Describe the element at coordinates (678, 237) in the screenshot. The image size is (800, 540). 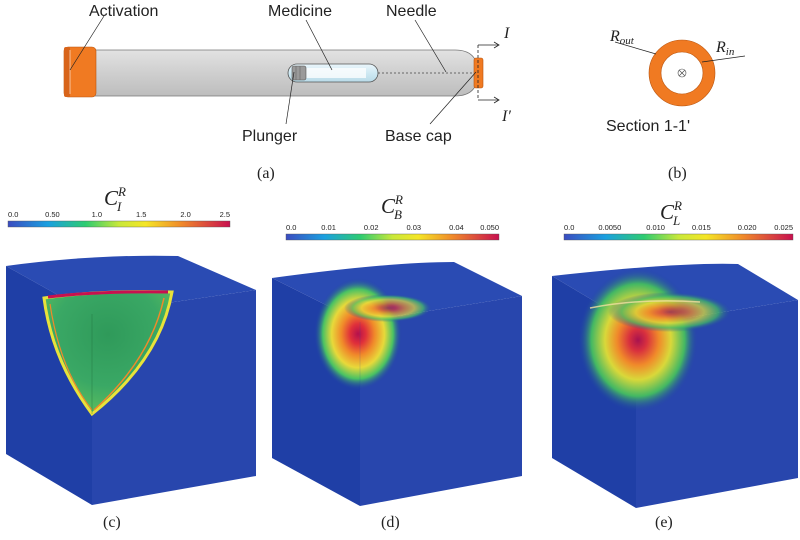
I see `colorbar-e` at that location.